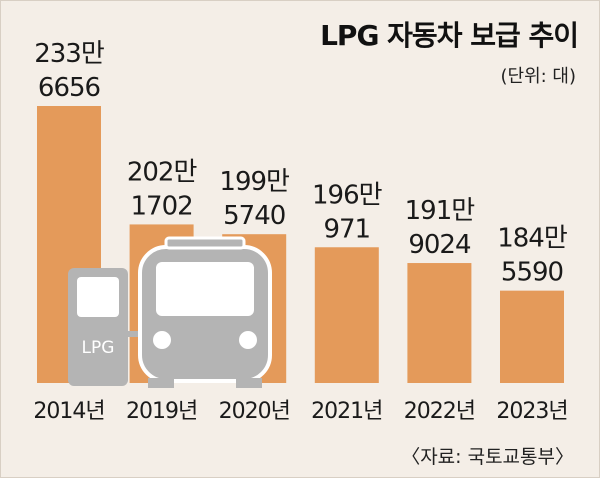  What do you see at coordinates (161, 383) in the screenshot?
I see `bus-wheel-left` at bounding box center [161, 383].